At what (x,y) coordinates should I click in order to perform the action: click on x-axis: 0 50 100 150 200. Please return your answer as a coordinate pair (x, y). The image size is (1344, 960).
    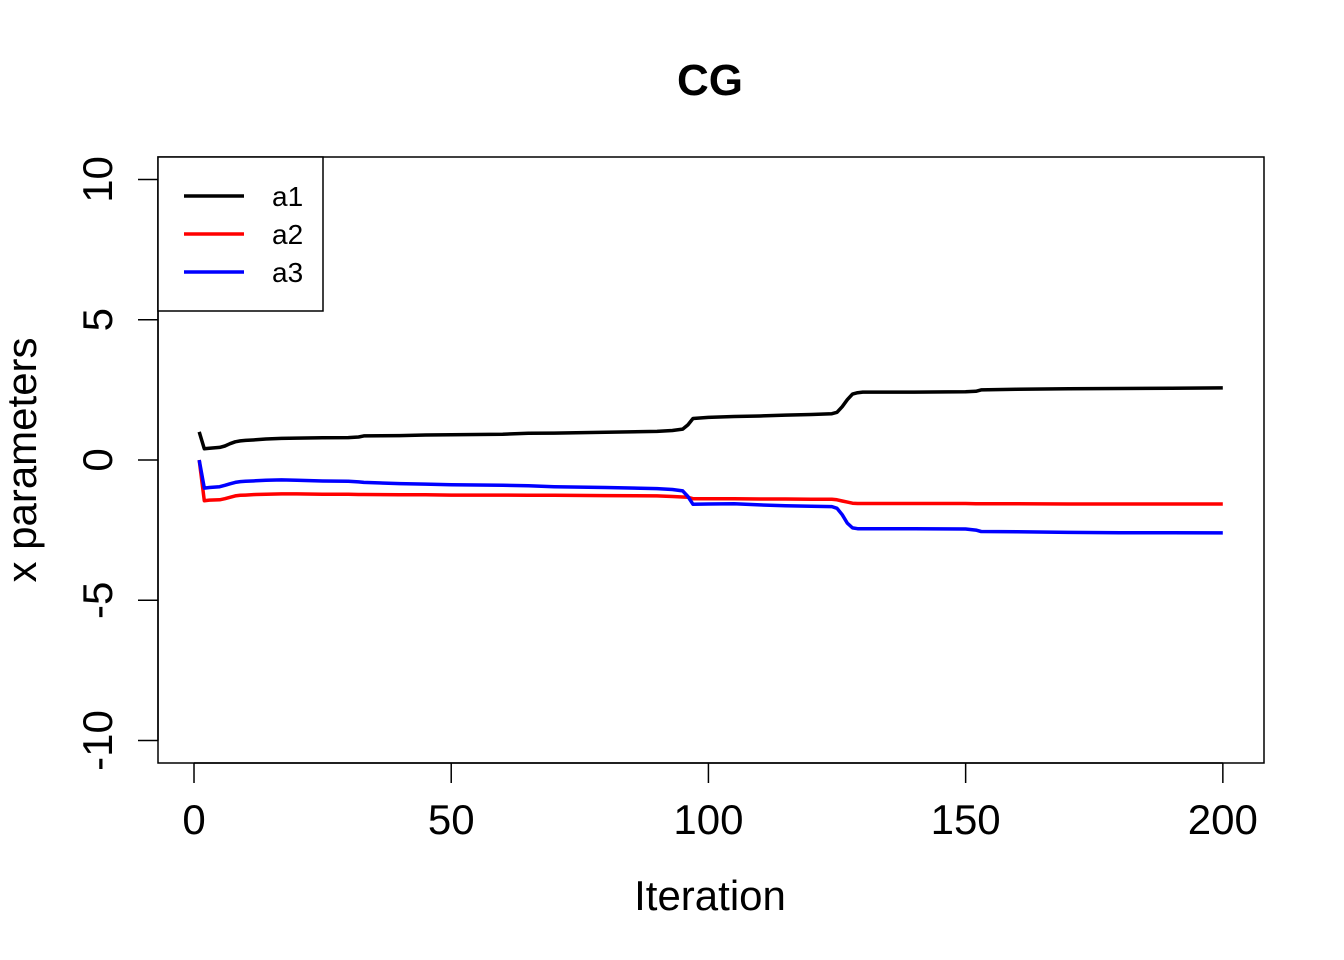
    Looking at the image, I should click on (720, 802).